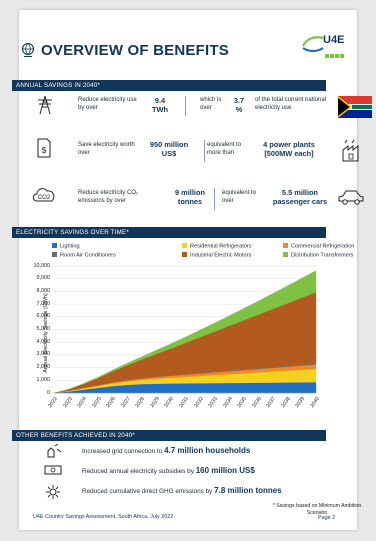 The height and width of the screenshot is (541, 376). Describe the element at coordinates (190, 201) in the screenshot. I see `row3-unit: tonnes` at that location.